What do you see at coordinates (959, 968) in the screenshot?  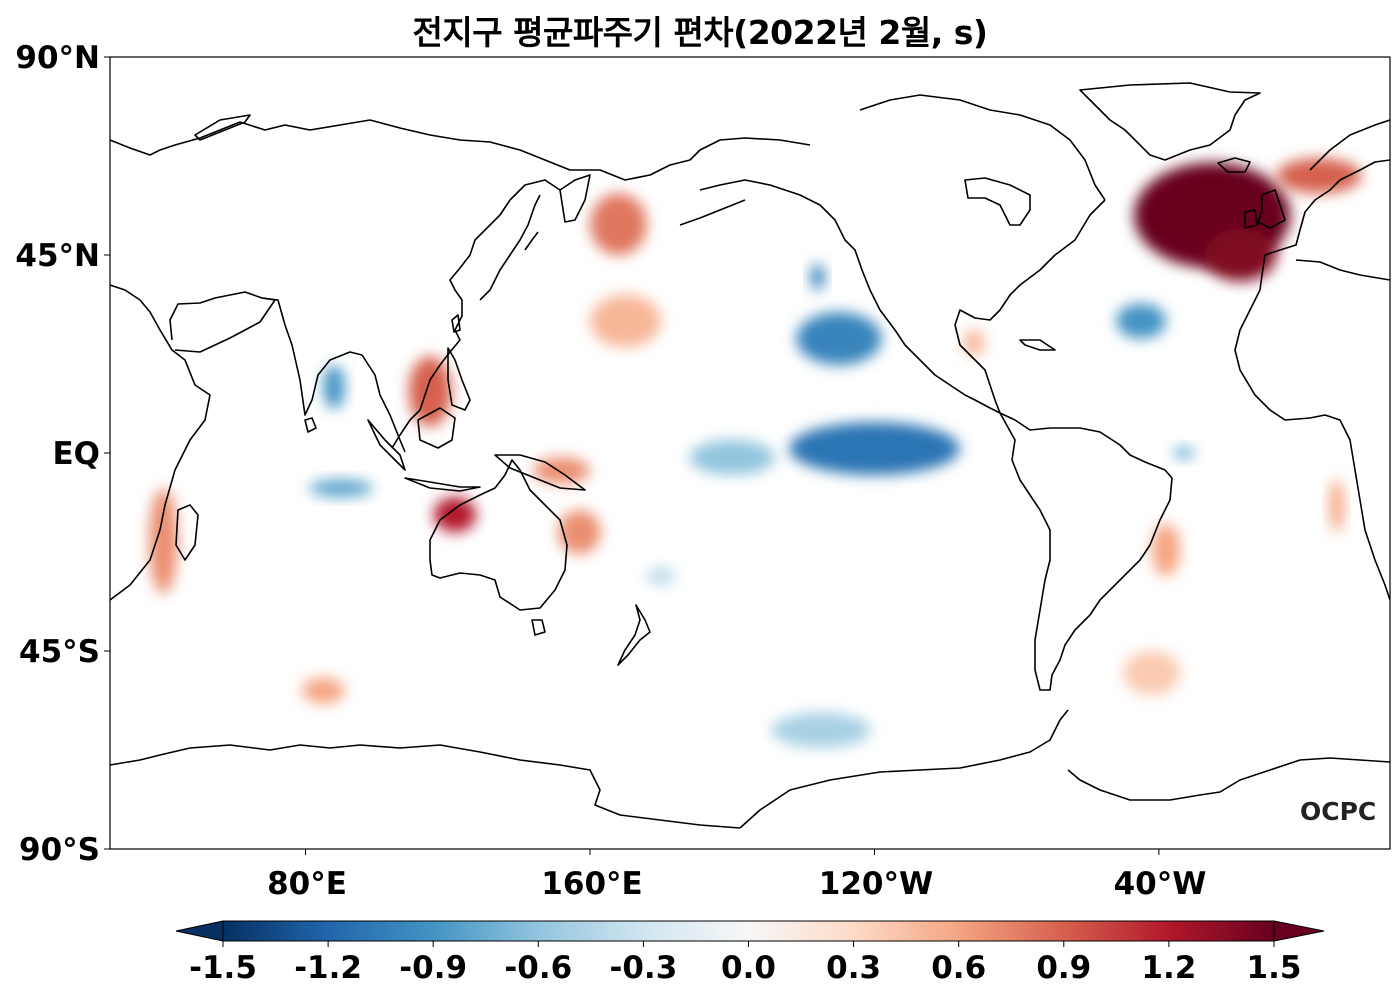 I see `colorbar-tick-label: 0.6` at bounding box center [959, 968].